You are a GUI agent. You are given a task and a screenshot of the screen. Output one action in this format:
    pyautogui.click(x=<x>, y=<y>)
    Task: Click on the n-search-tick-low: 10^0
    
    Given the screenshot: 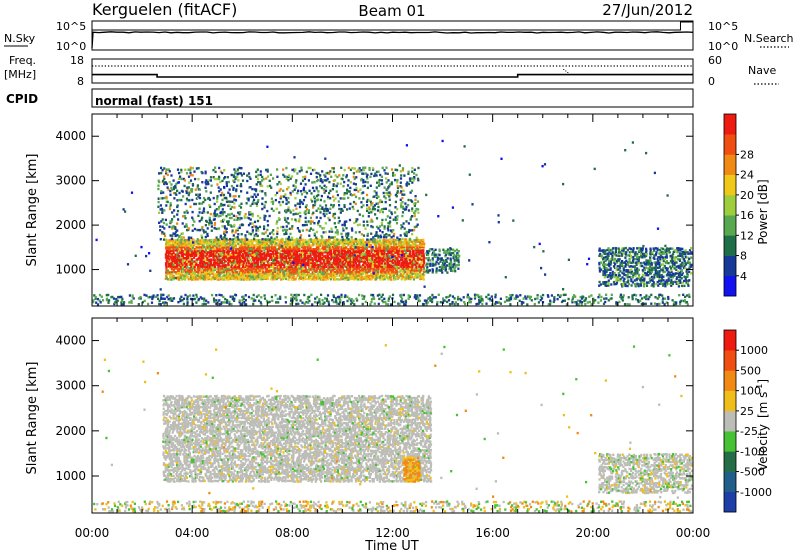 What is the action you would take?
    pyautogui.click(x=723, y=46)
    